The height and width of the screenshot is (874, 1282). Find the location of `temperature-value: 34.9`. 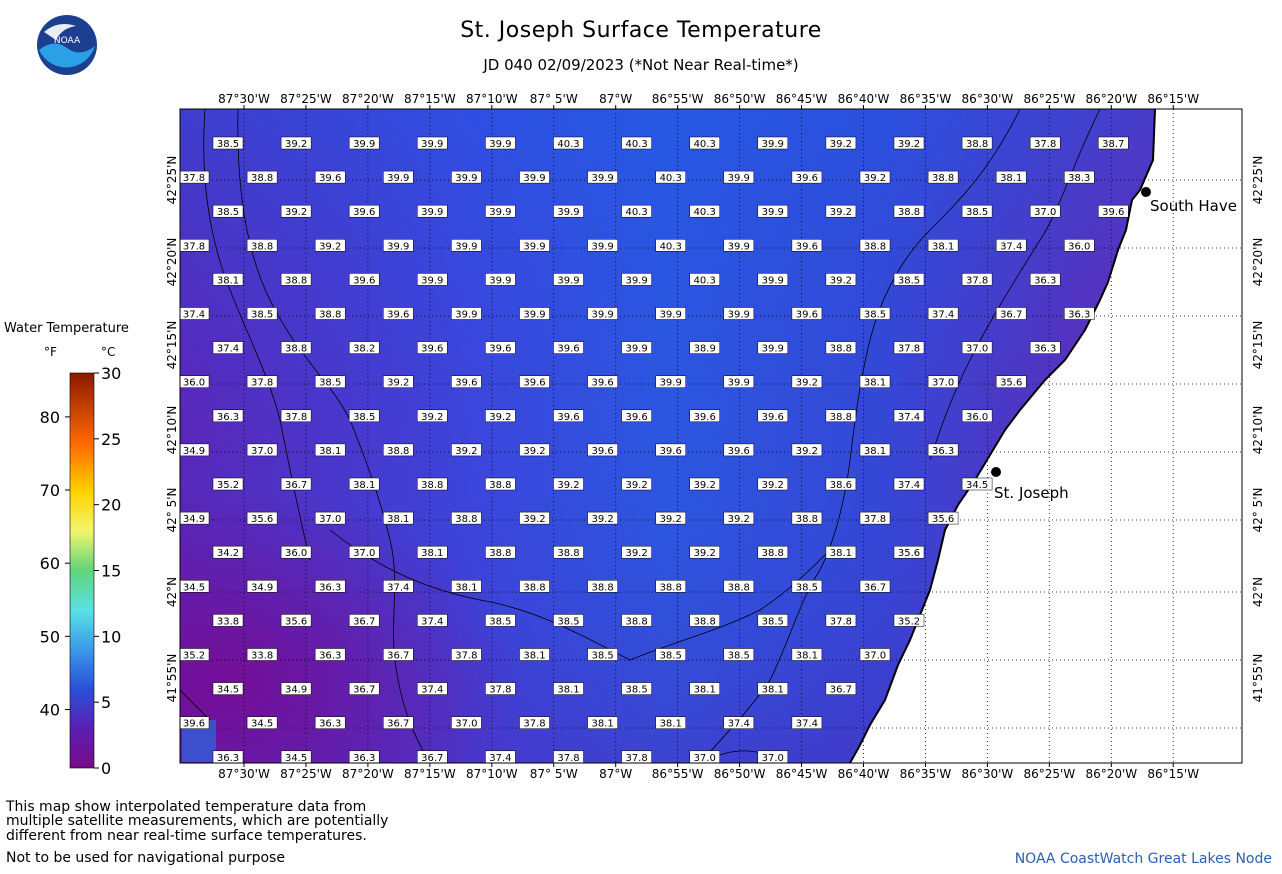

temperature-value: 34.9 is located at coordinates (296, 689).